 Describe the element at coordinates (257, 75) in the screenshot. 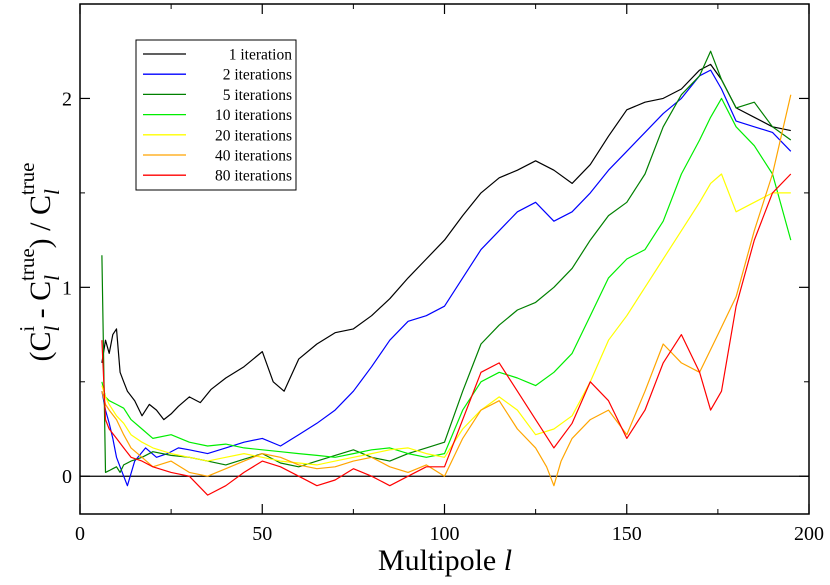

I see `legend-label-2: 2 iterations` at that location.